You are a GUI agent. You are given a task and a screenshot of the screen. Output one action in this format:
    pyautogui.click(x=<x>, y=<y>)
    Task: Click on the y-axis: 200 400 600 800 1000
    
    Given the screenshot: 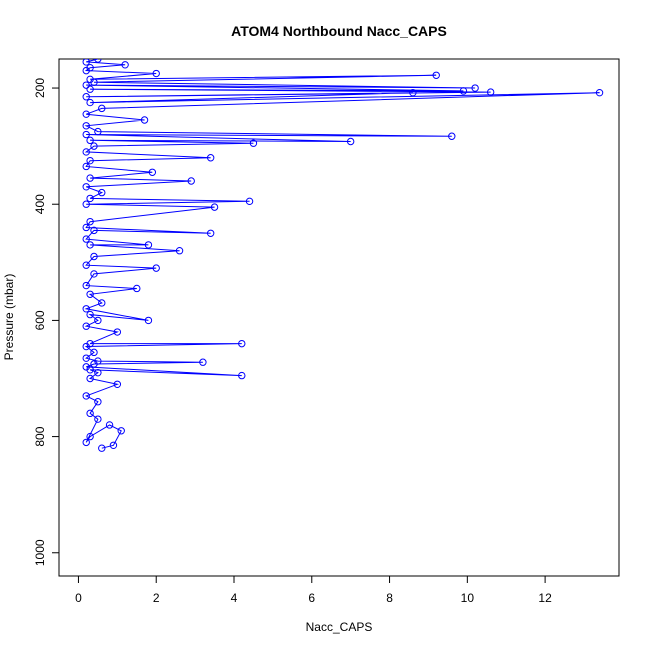 What is the action you would take?
    pyautogui.click(x=46, y=322)
    